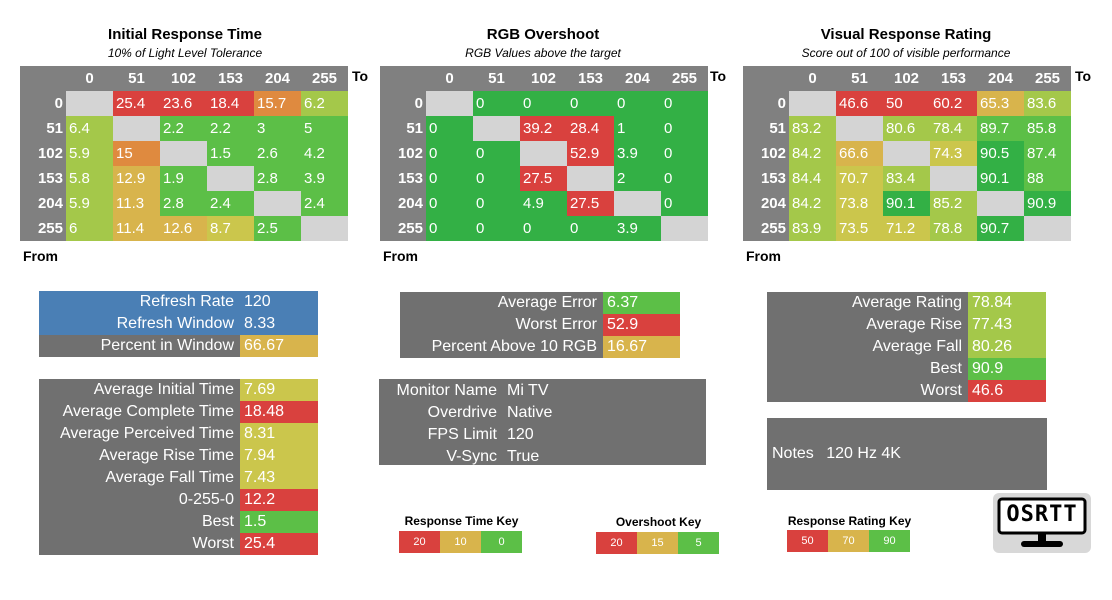  Describe the element at coordinates (139, 324) in the screenshot. I see `stat-label: Refresh Window` at that location.